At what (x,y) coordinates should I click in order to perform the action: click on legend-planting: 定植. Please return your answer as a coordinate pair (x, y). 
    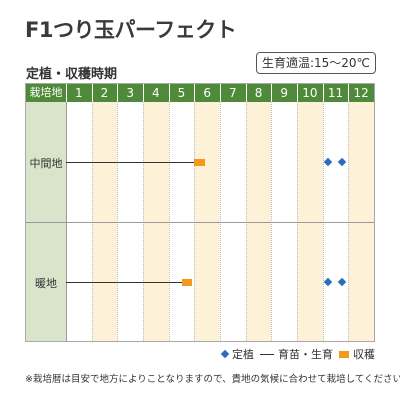
    Looking at the image, I should click on (237, 354).